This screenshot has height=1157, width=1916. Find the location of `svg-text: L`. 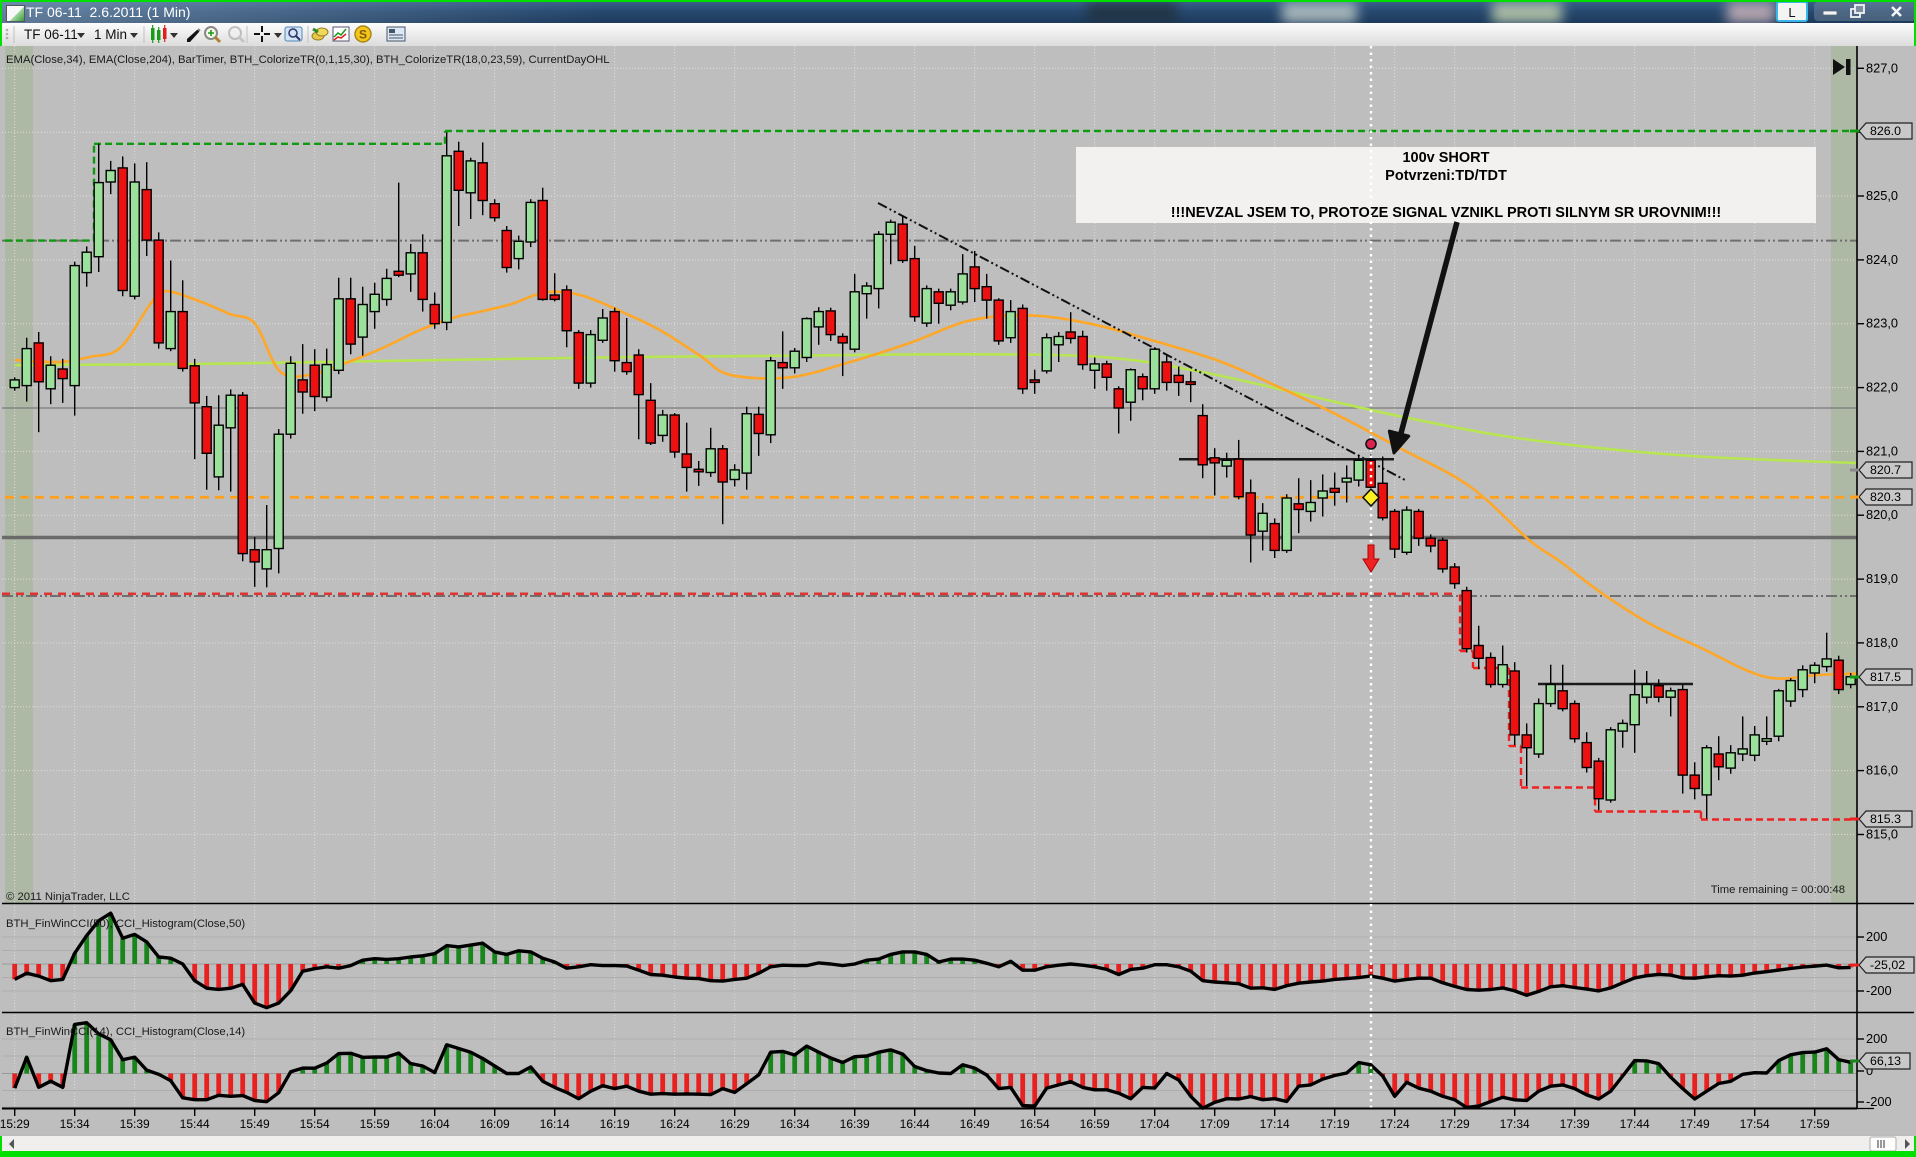

svg-text: L is located at coordinates (1791, 12).